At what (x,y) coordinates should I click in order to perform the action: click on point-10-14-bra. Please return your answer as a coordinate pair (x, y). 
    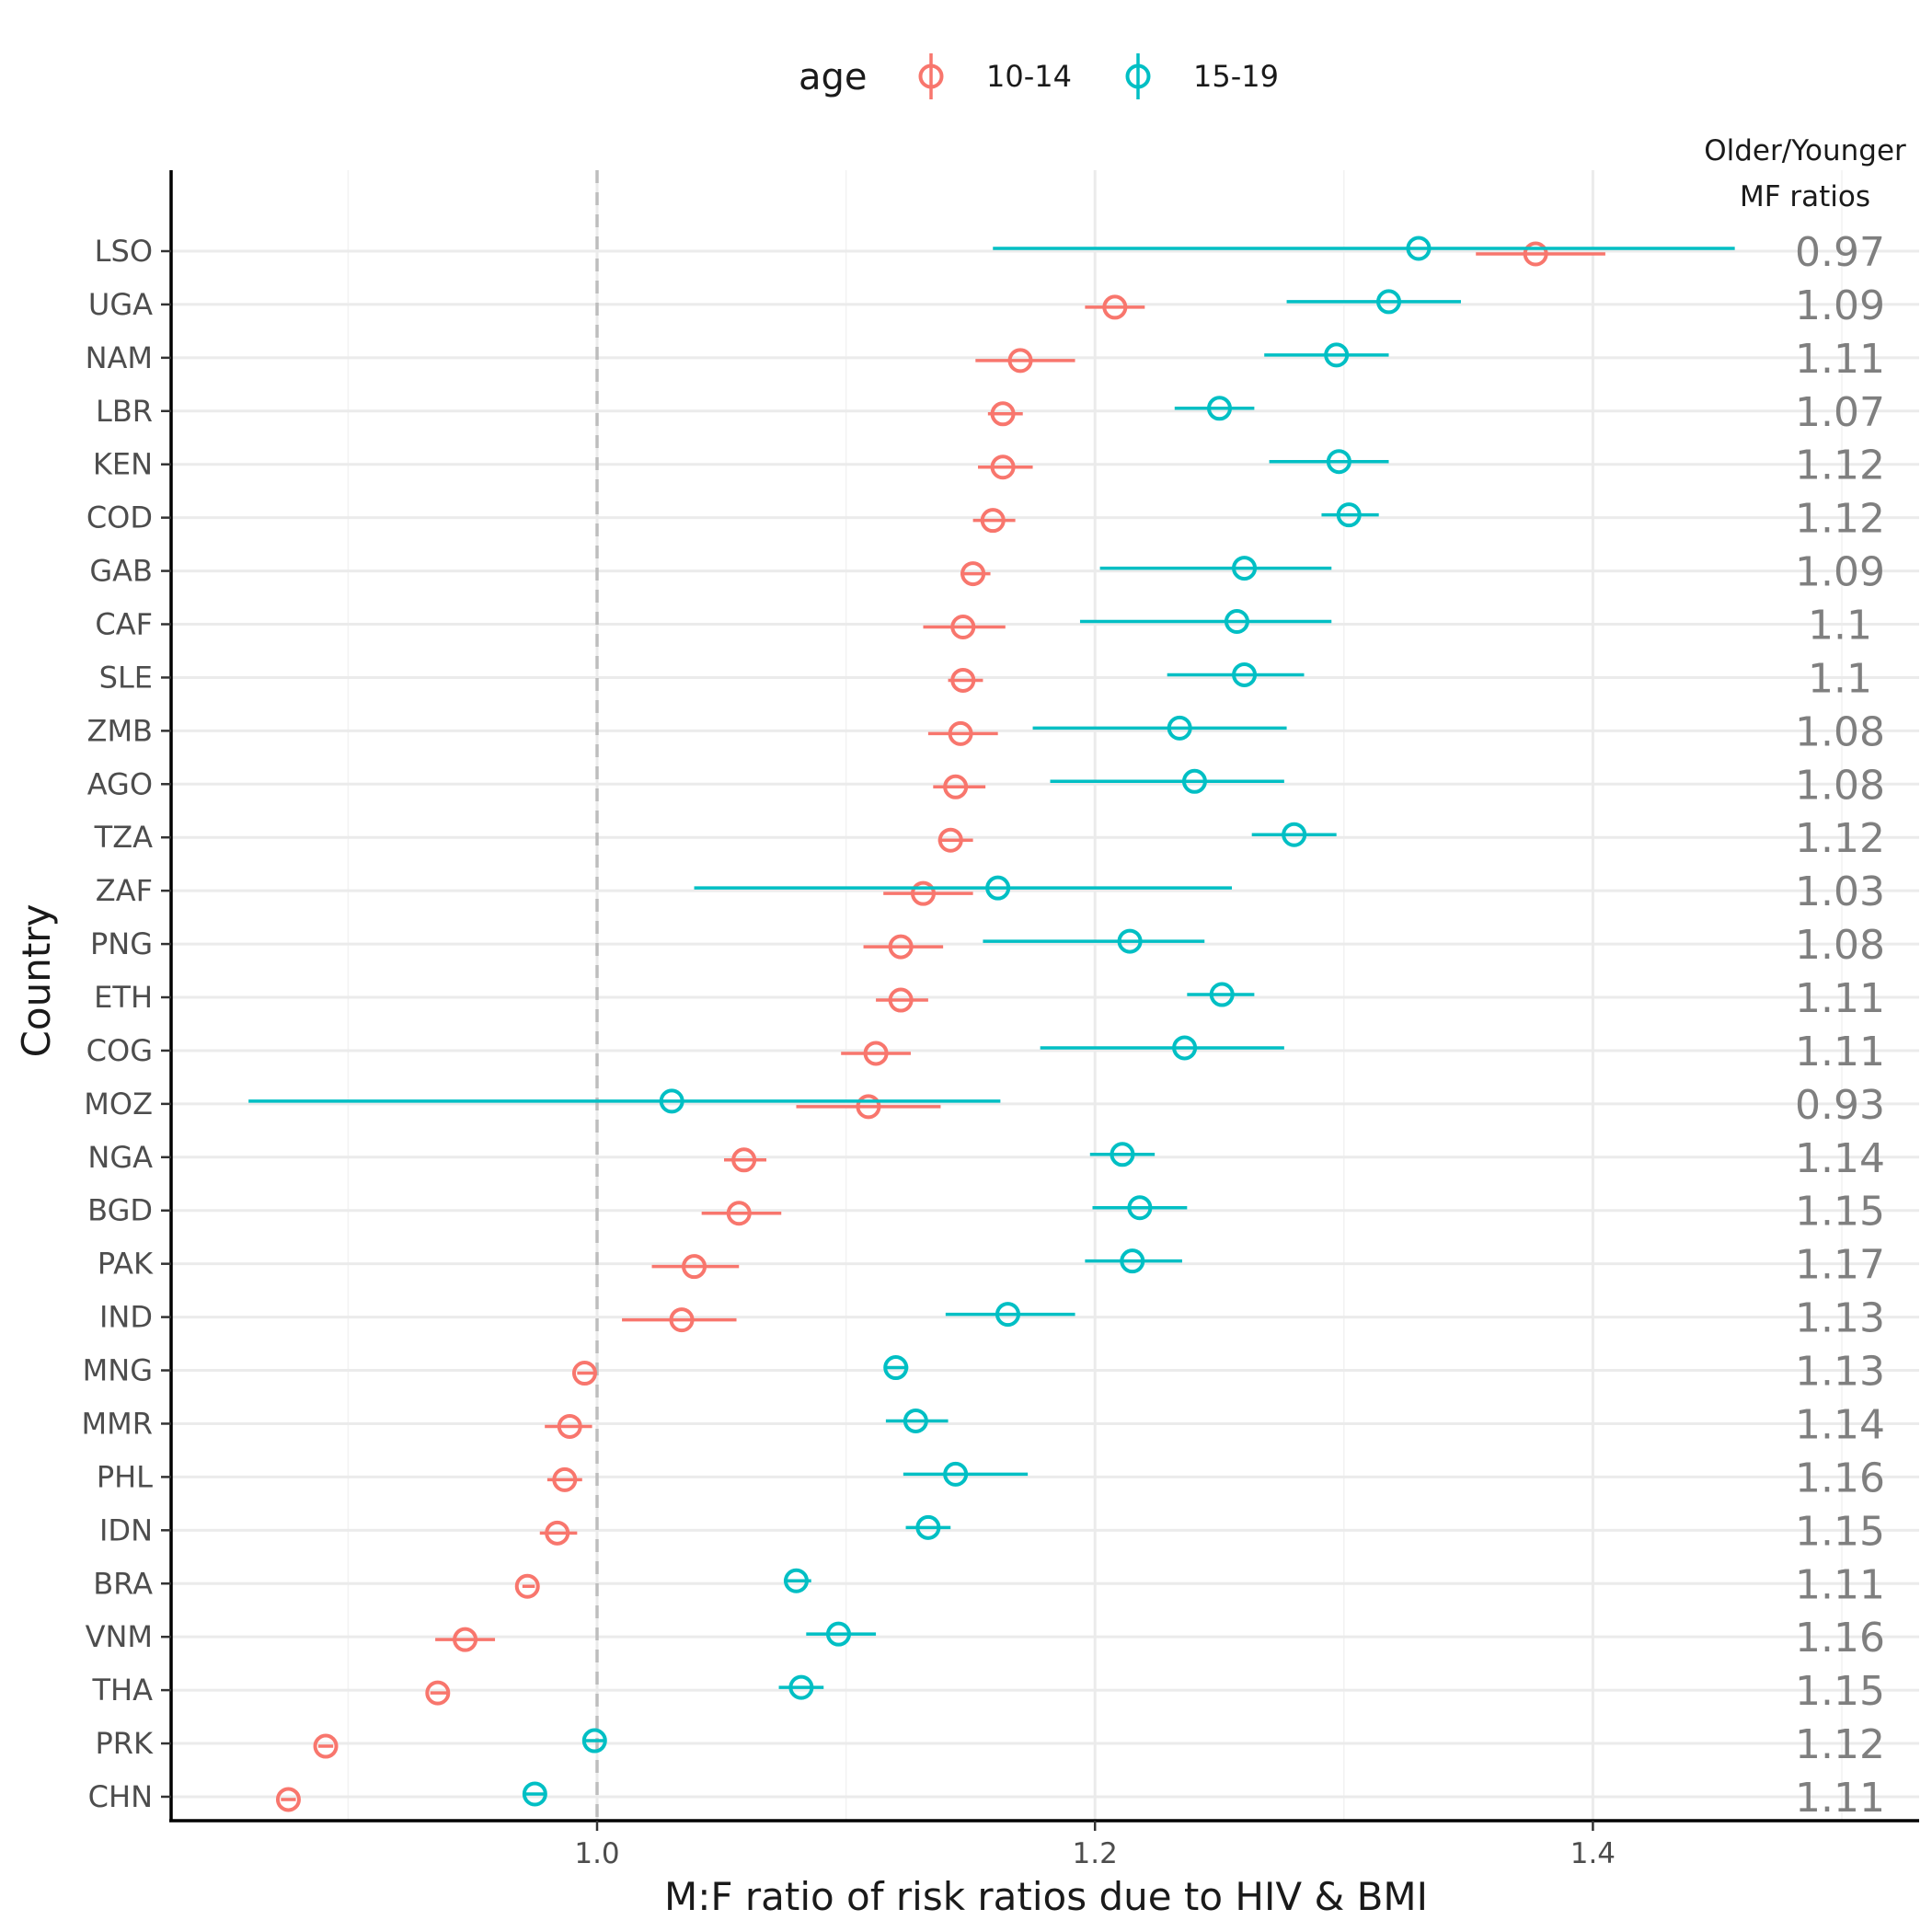
    Looking at the image, I should click on (527, 1586).